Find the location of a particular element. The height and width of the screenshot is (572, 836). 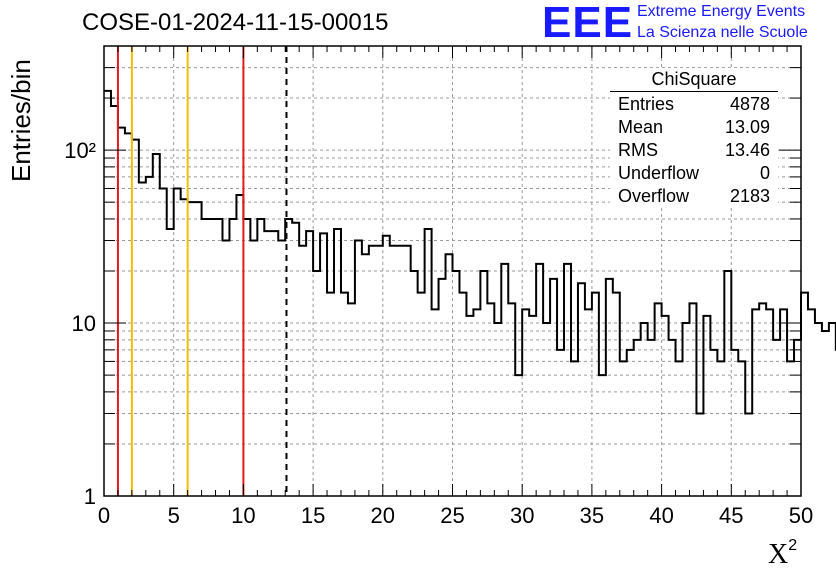

x-tick-label: 35 is located at coordinates (592, 515).